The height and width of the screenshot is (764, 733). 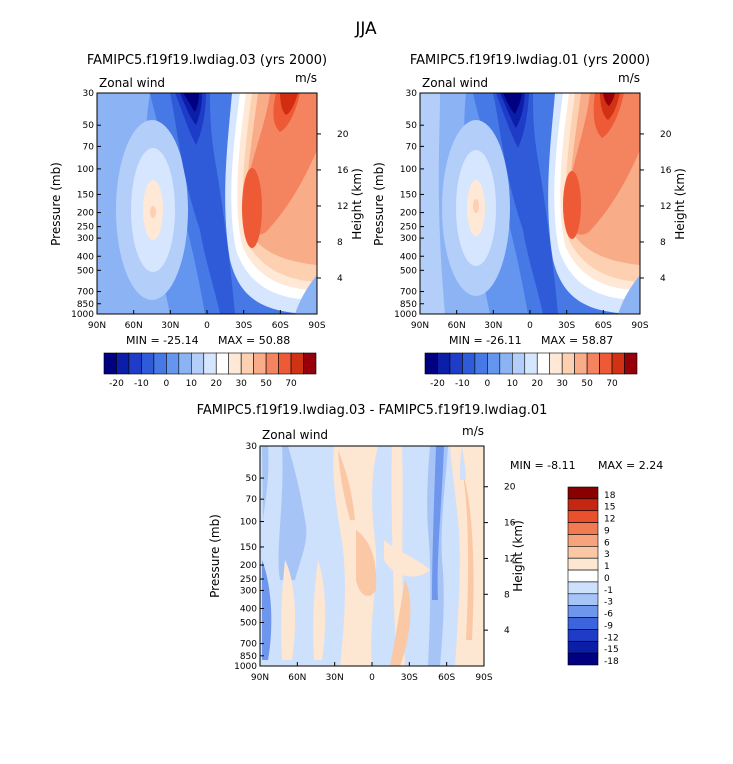 I want to click on colorbar-label: -12, so click(x=611, y=638).